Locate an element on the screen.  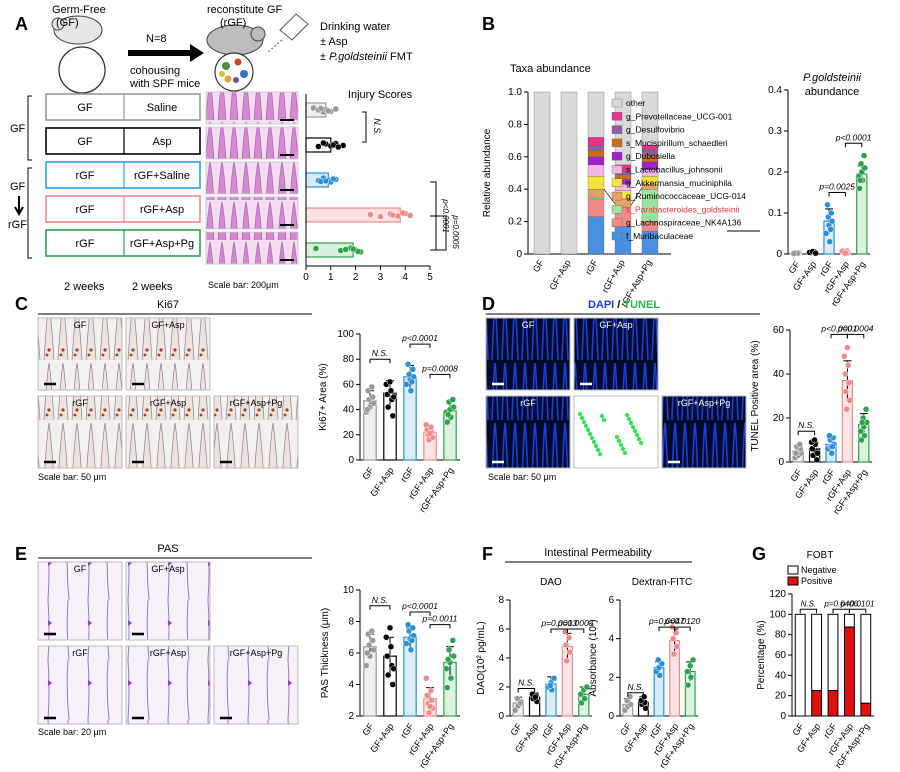
ki67-p1-annotation: p<0.0001 is located at coordinates (419, 338).